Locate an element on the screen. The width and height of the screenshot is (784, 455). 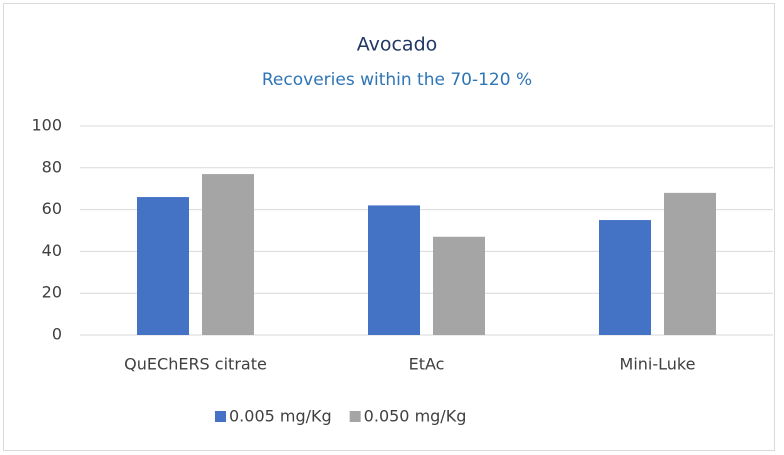
x-tick-label: Mini-Luke is located at coordinates (658, 364).